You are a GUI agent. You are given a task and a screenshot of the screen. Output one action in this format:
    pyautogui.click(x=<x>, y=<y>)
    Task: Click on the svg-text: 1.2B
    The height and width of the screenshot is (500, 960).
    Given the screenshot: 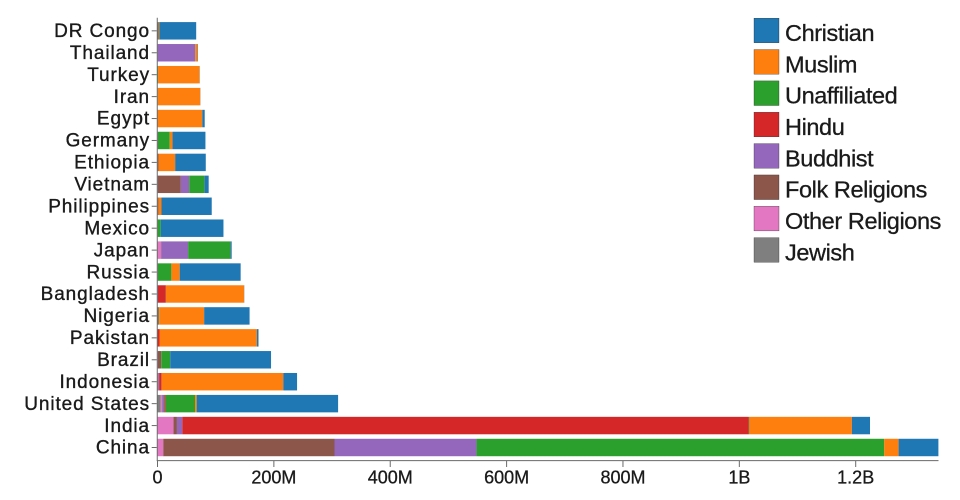 What is the action you would take?
    pyautogui.click(x=855, y=477)
    